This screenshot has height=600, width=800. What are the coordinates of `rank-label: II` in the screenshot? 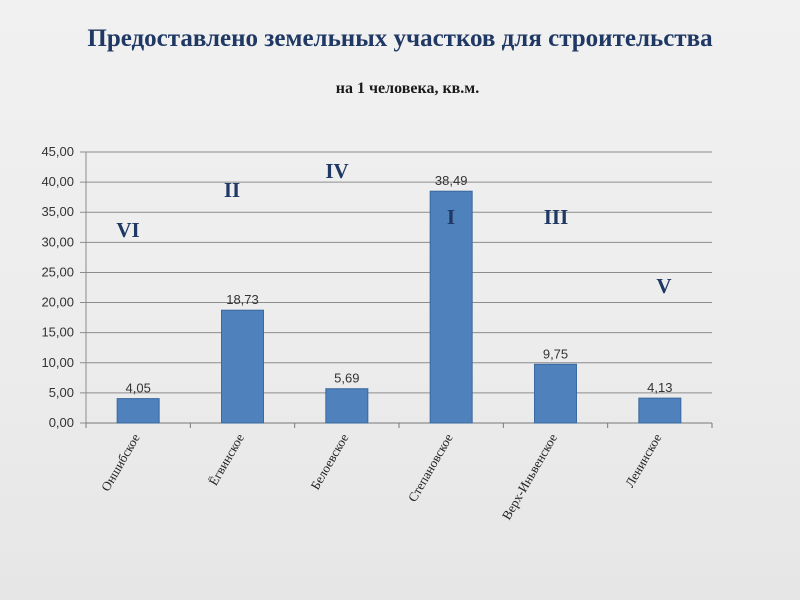 It's located at (232, 190).